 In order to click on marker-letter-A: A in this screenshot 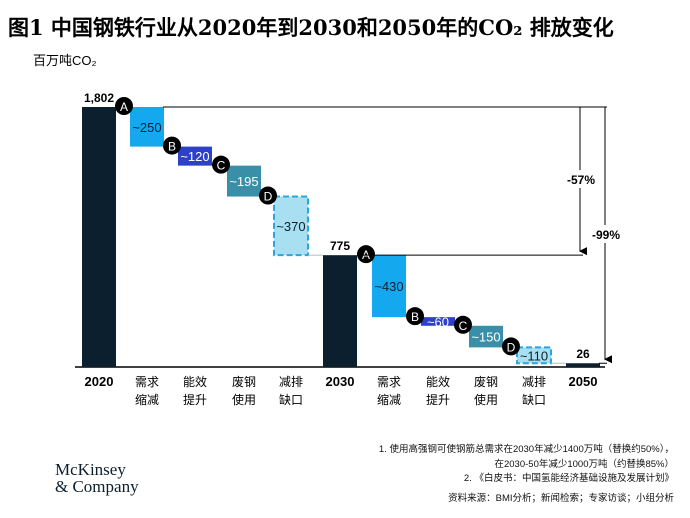, I will do `click(124, 107)`.